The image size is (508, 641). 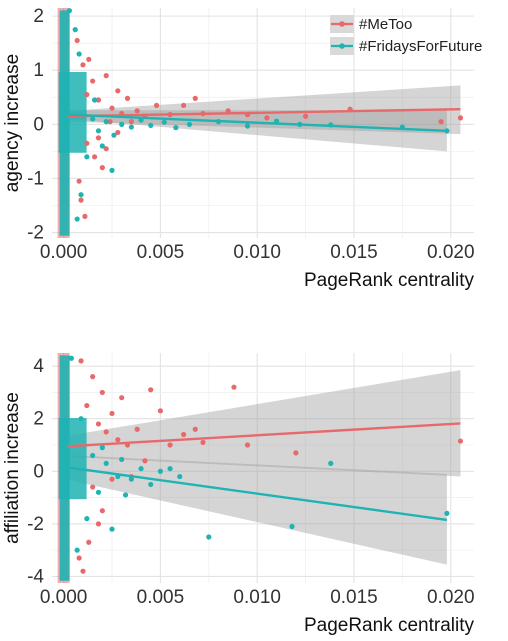 I want to click on y-axis-title: agency increase, so click(x=12, y=123).